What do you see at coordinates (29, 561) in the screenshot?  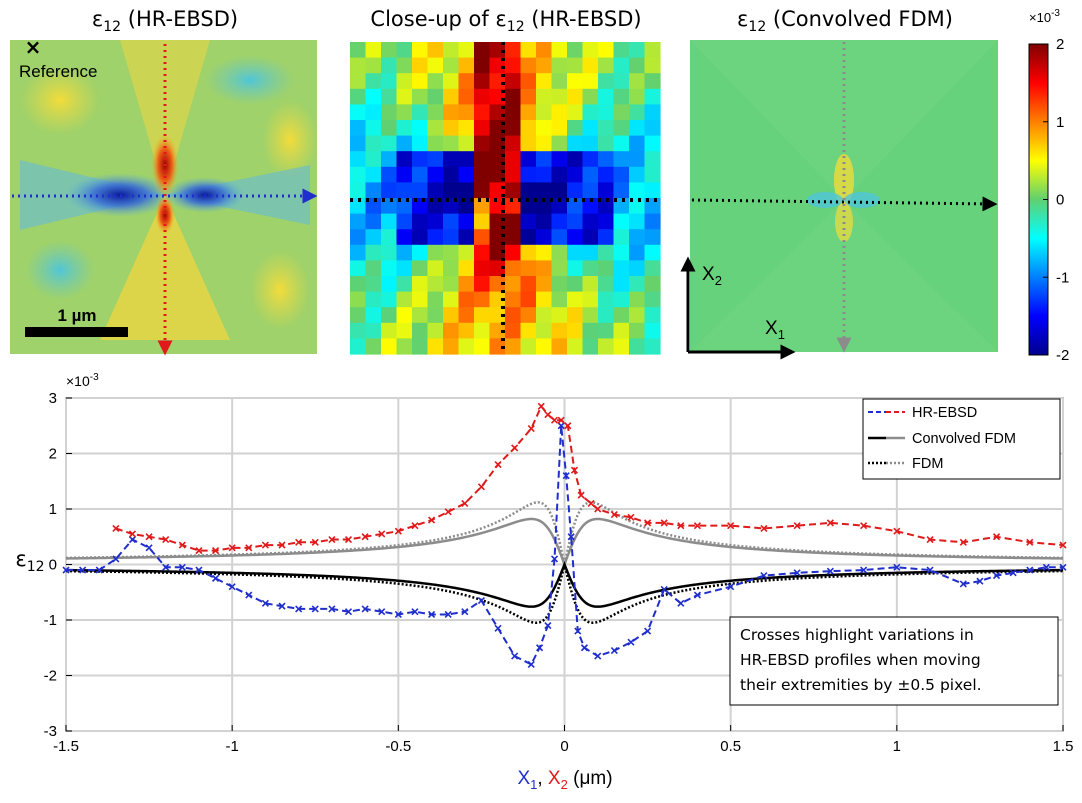 I see `y-axis-label: ε12` at bounding box center [29, 561].